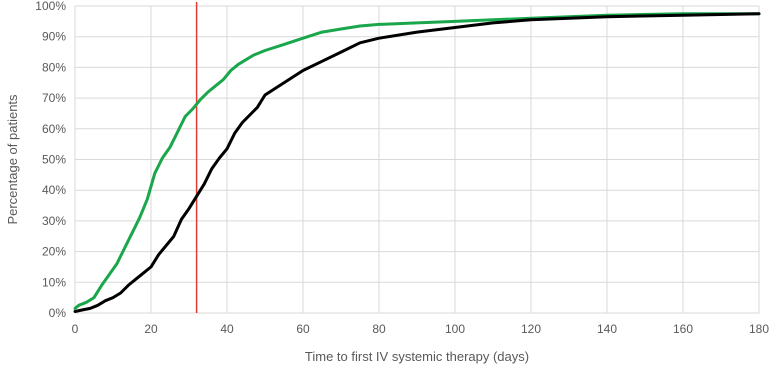  What do you see at coordinates (759, 329) in the screenshot?
I see `x-tick-label: 180` at bounding box center [759, 329].